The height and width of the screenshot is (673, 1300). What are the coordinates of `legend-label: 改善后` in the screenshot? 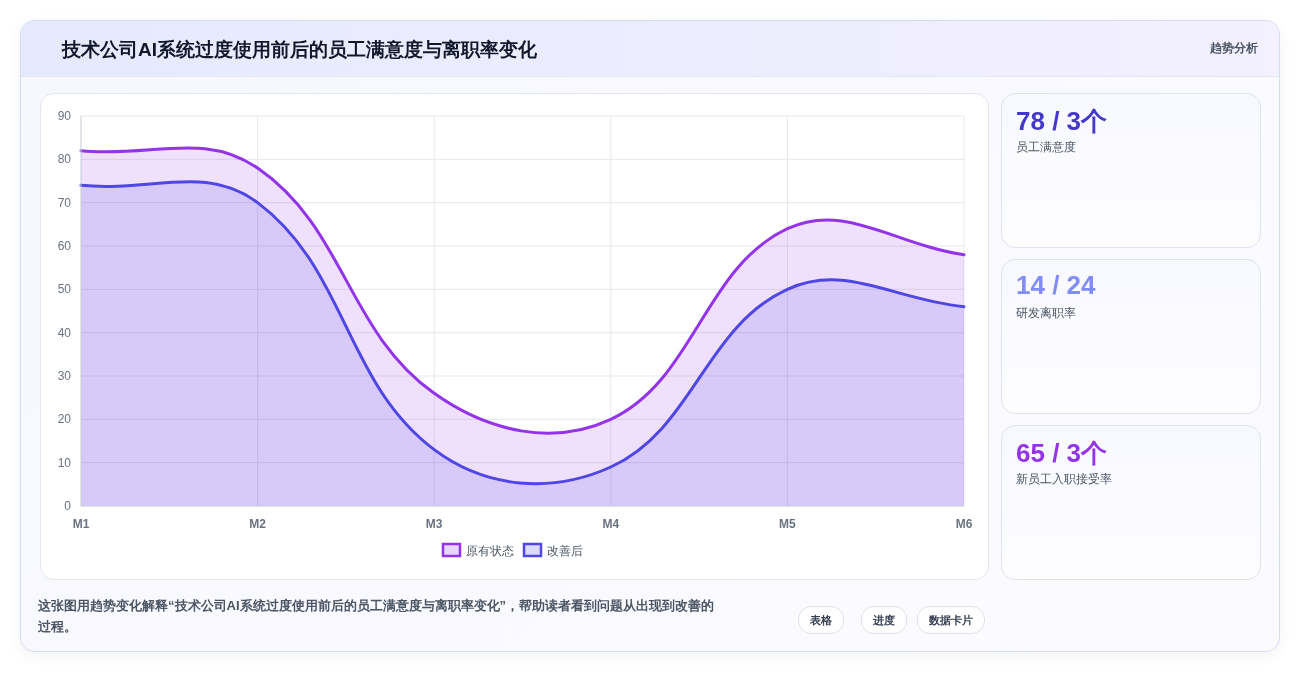 It's located at (565, 550).